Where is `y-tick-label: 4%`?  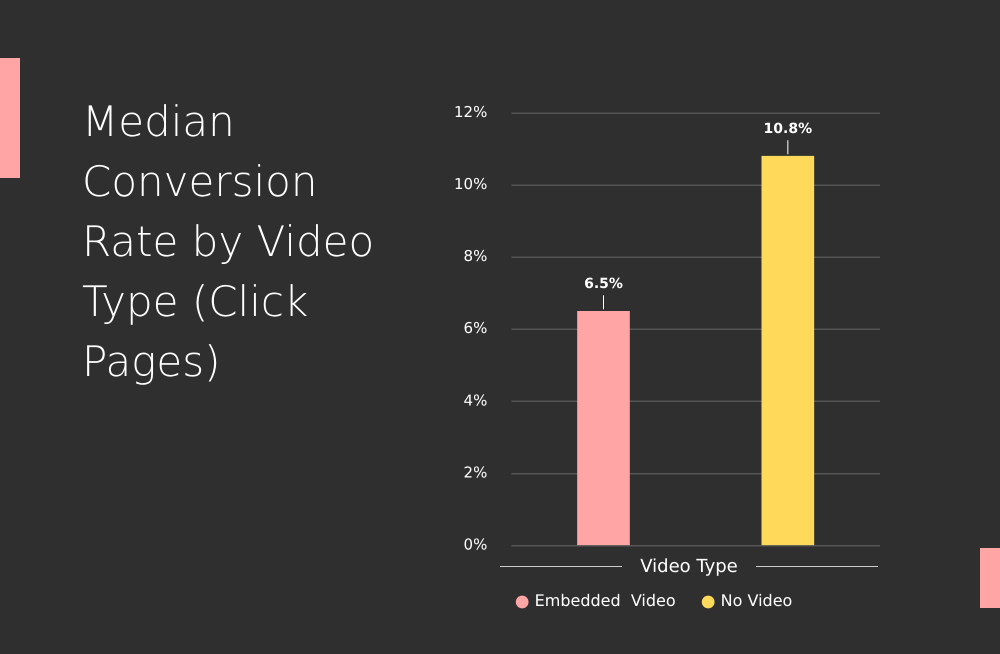 y-tick-label: 4% is located at coordinates (476, 400).